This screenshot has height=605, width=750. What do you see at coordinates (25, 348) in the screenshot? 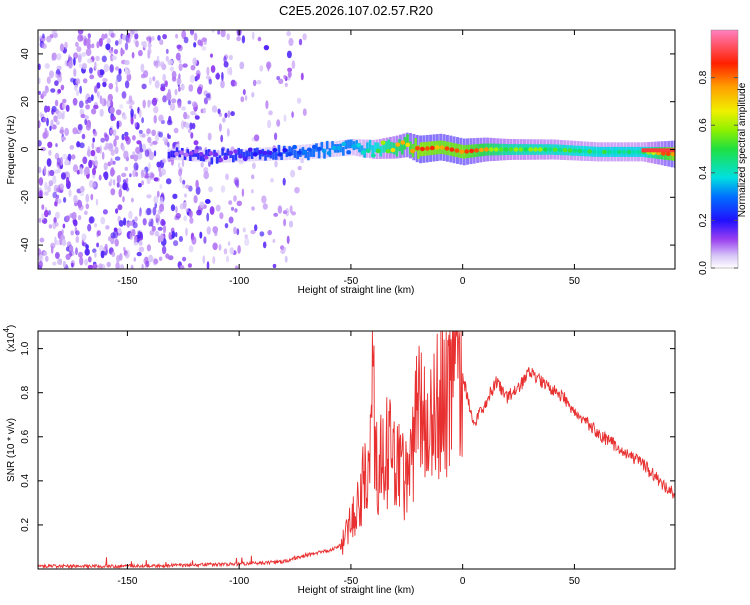
I see `y-tick-label: 1.0` at bounding box center [25, 348].